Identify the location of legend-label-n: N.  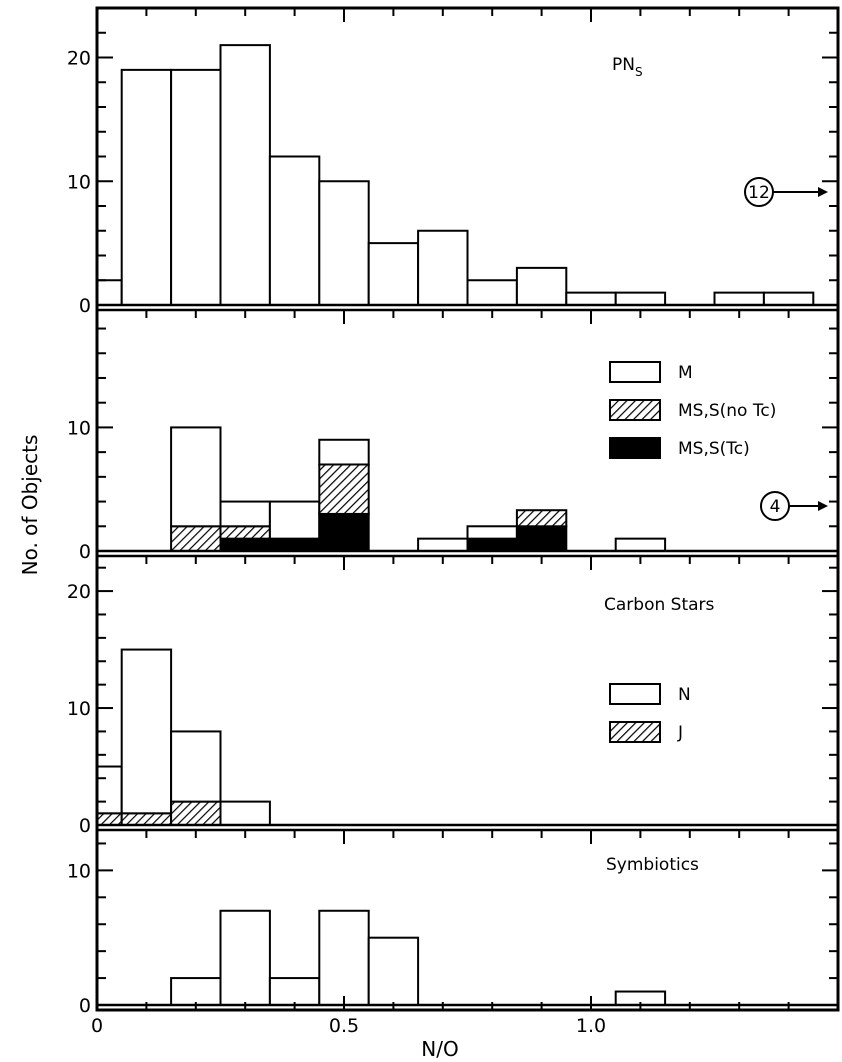
(684, 695).